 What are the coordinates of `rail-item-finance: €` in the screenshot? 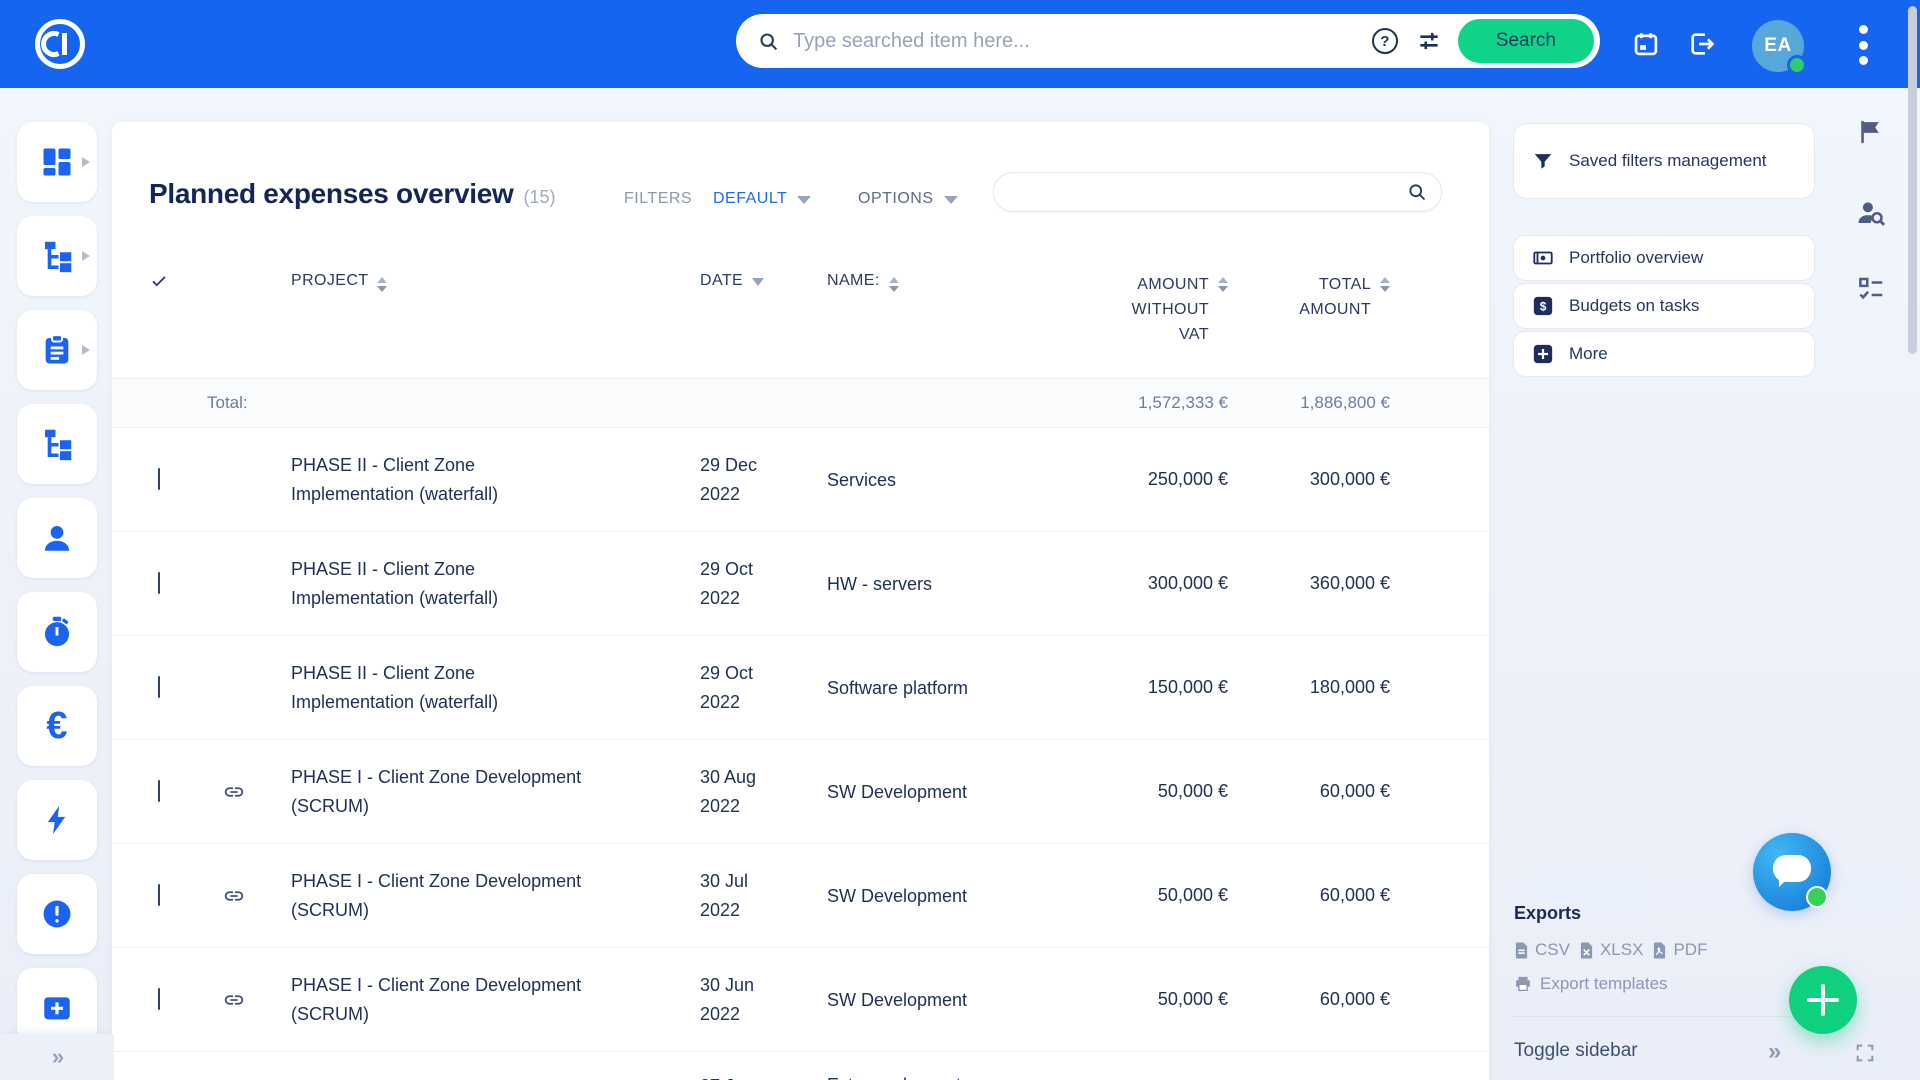 It's located at (57, 726).